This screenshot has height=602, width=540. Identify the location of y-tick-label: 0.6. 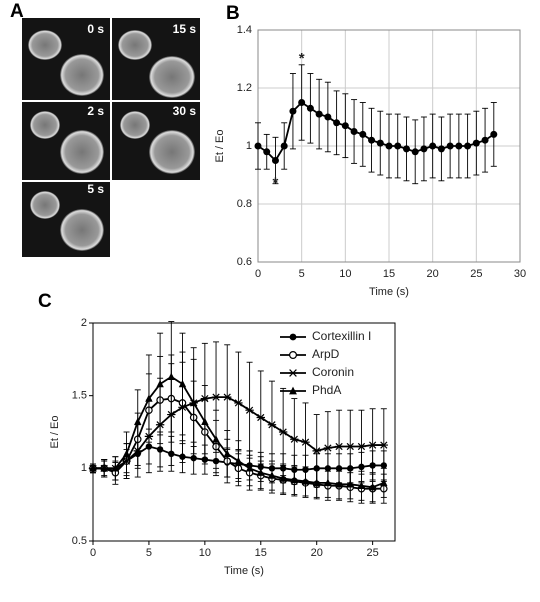
(244, 262).